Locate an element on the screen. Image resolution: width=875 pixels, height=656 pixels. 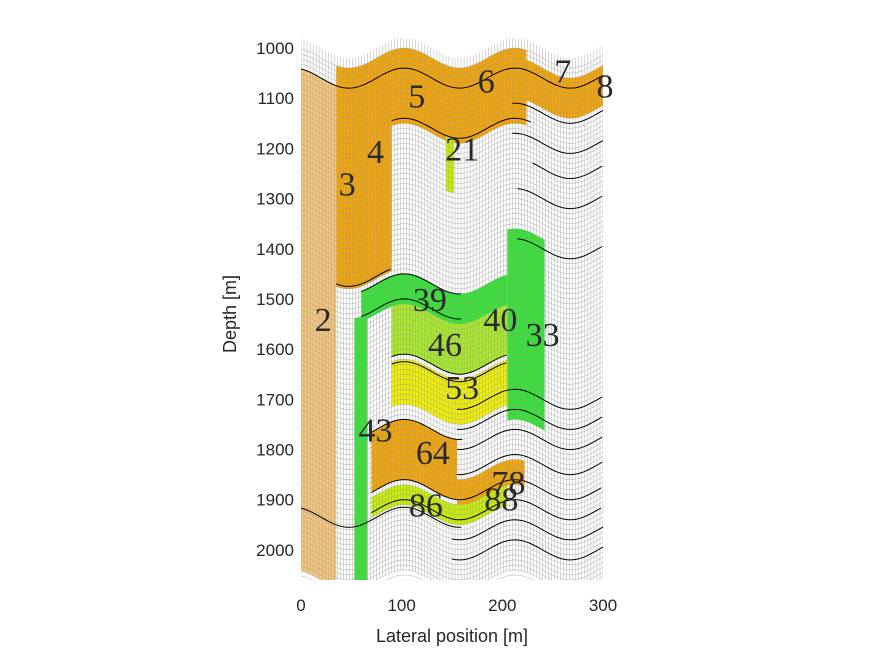
y-tick-label: 2000 is located at coordinates (275, 550).